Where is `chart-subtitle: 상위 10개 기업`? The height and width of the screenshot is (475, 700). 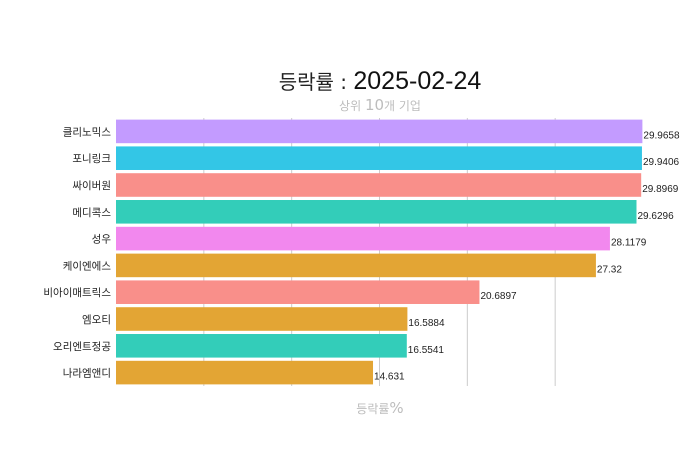 chart-subtitle: 상위 10개 기업 is located at coordinates (380, 105).